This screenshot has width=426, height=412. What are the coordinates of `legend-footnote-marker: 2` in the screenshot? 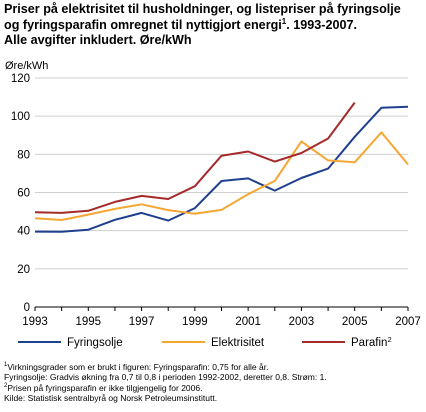 It's located at (389, 339).